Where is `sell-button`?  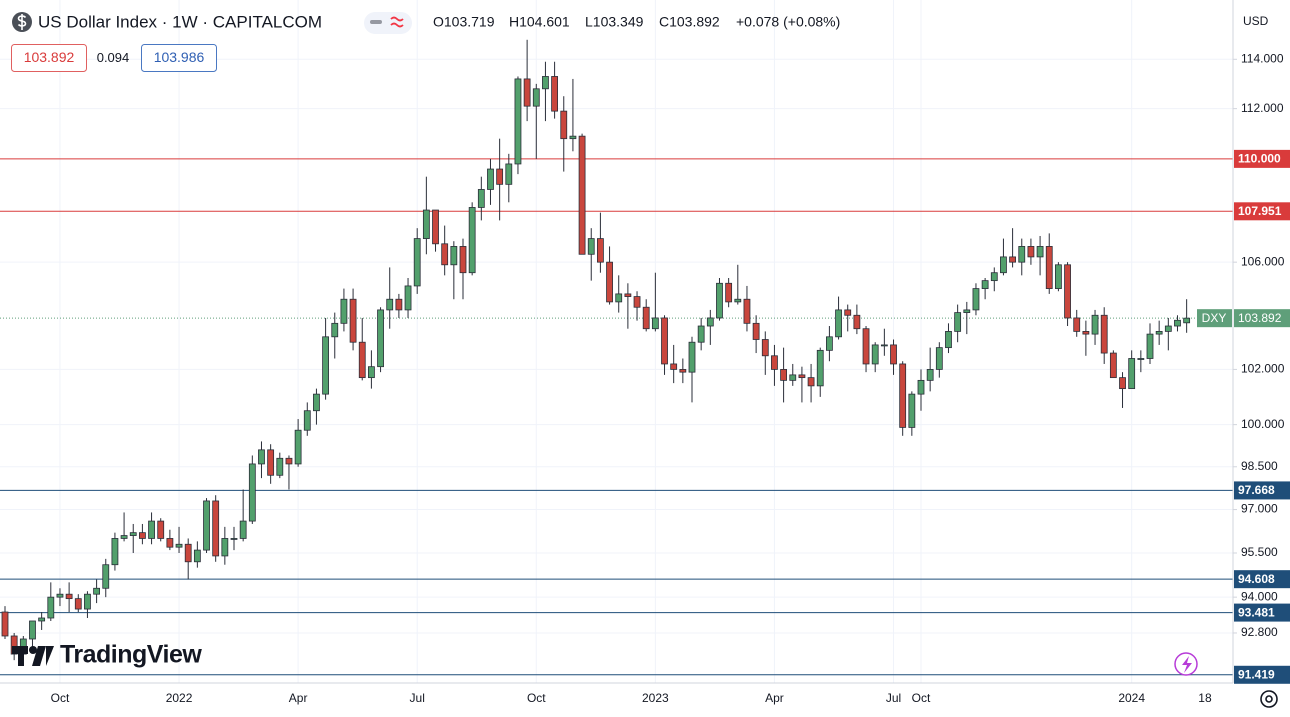
sell-button is located at coordinates (49, 58).